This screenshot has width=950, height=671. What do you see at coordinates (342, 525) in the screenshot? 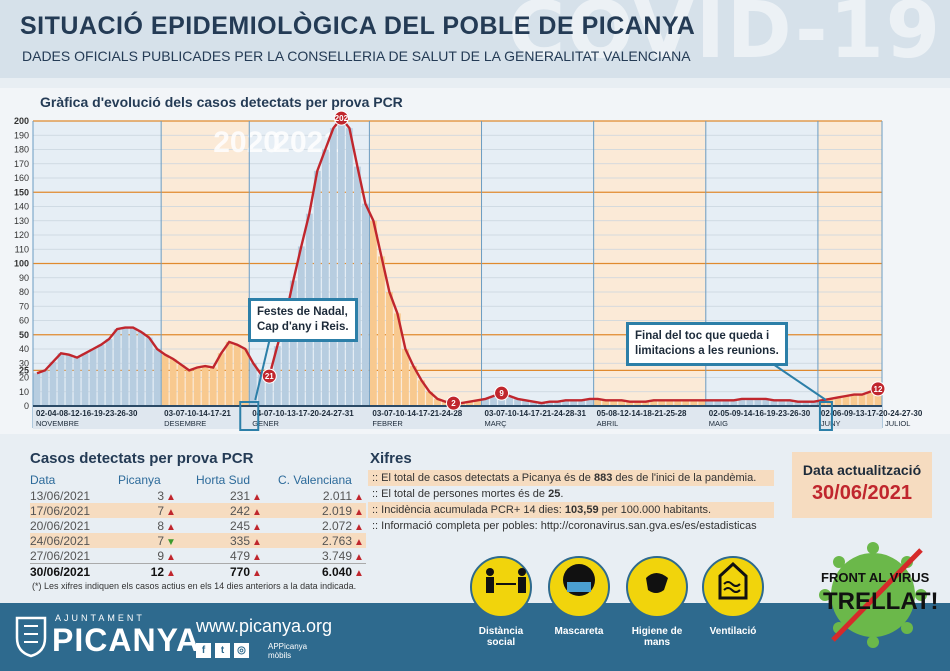
I see `row-cv: 2.072 ▲` at bounding box center [342, 525].